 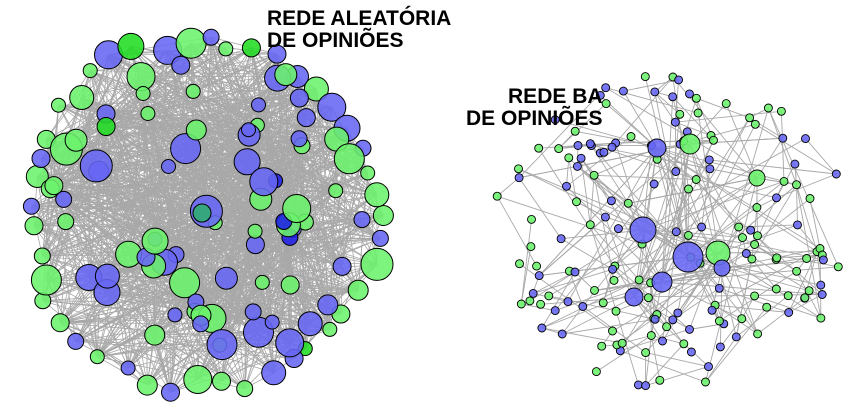 What do you see at coordinates (359, 30) in the screenshot?
I see `random-network-title: REDE ALEATÓRIA DE OPINIÕES` at bounding box center [359, 30].